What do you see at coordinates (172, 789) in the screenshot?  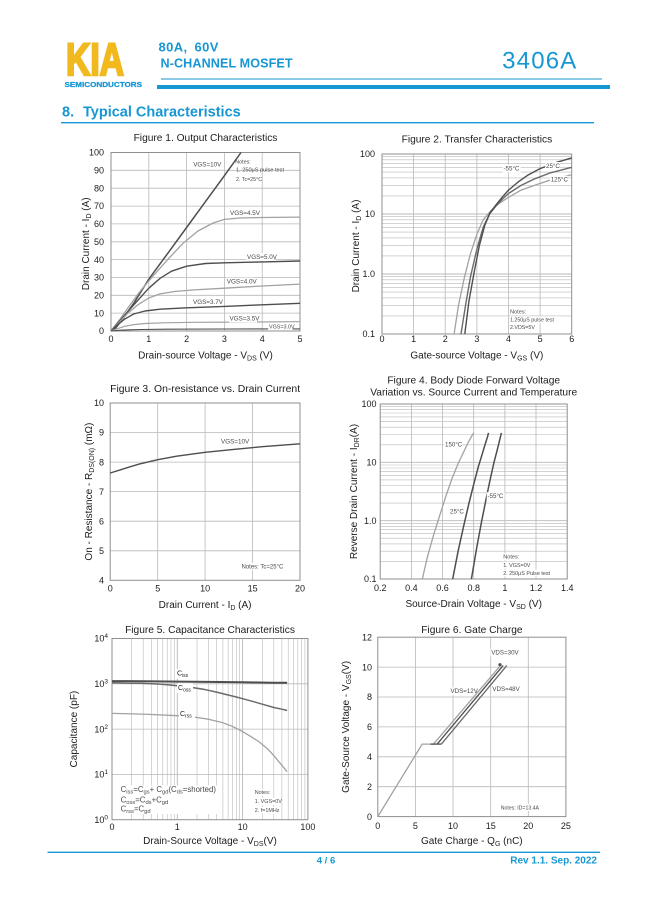 I see `svg-text: (C` at bounding box center [172, 789].